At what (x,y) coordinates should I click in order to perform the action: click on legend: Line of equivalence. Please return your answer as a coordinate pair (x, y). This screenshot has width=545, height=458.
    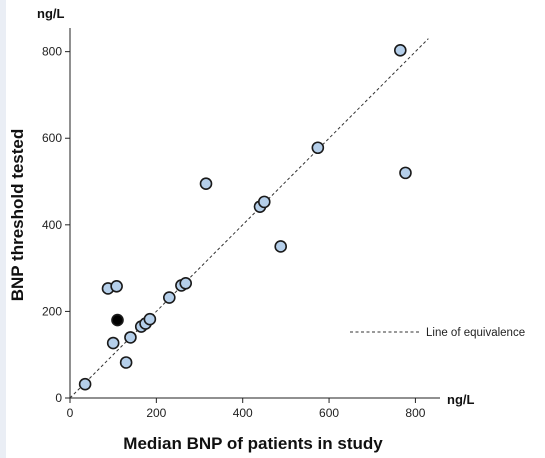
    Looking at the image, I should click on (437, 333).